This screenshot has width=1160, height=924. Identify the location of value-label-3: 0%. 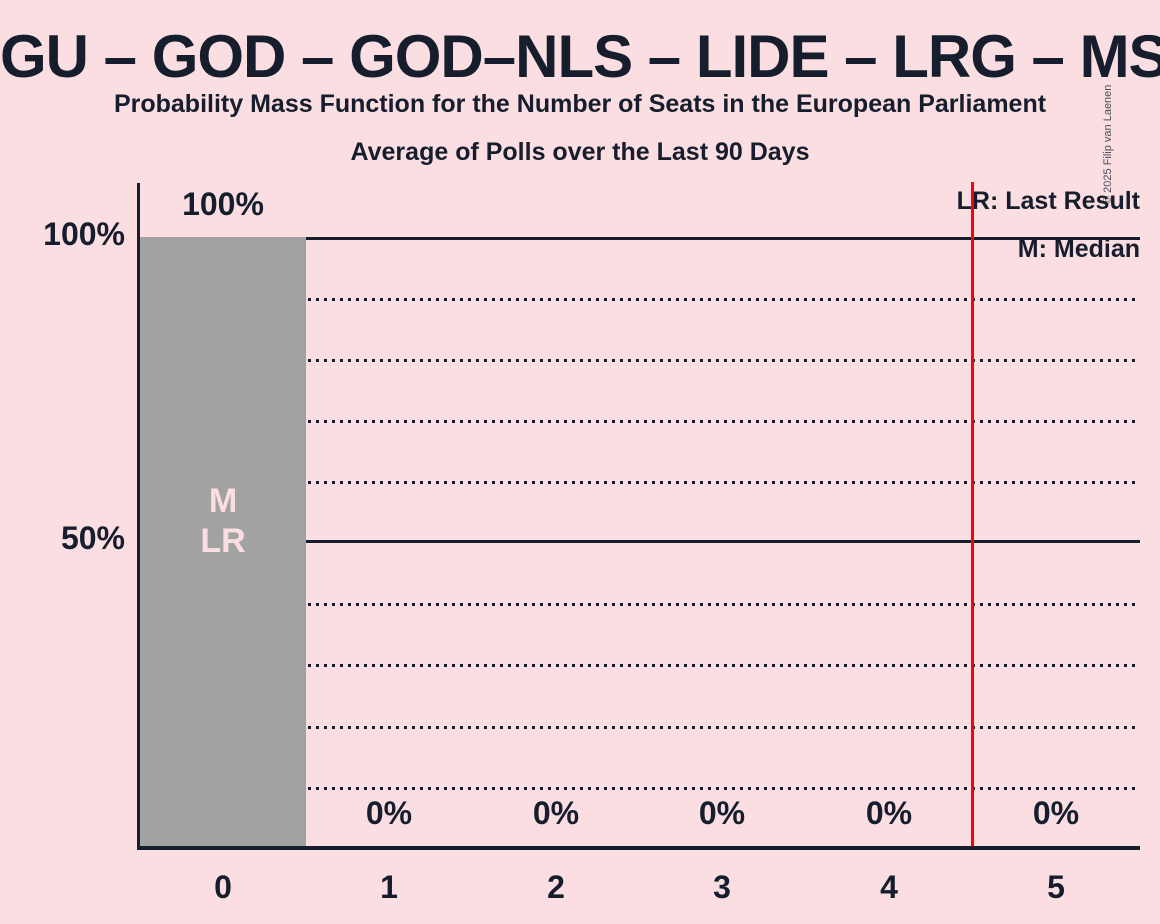
(722, 813).